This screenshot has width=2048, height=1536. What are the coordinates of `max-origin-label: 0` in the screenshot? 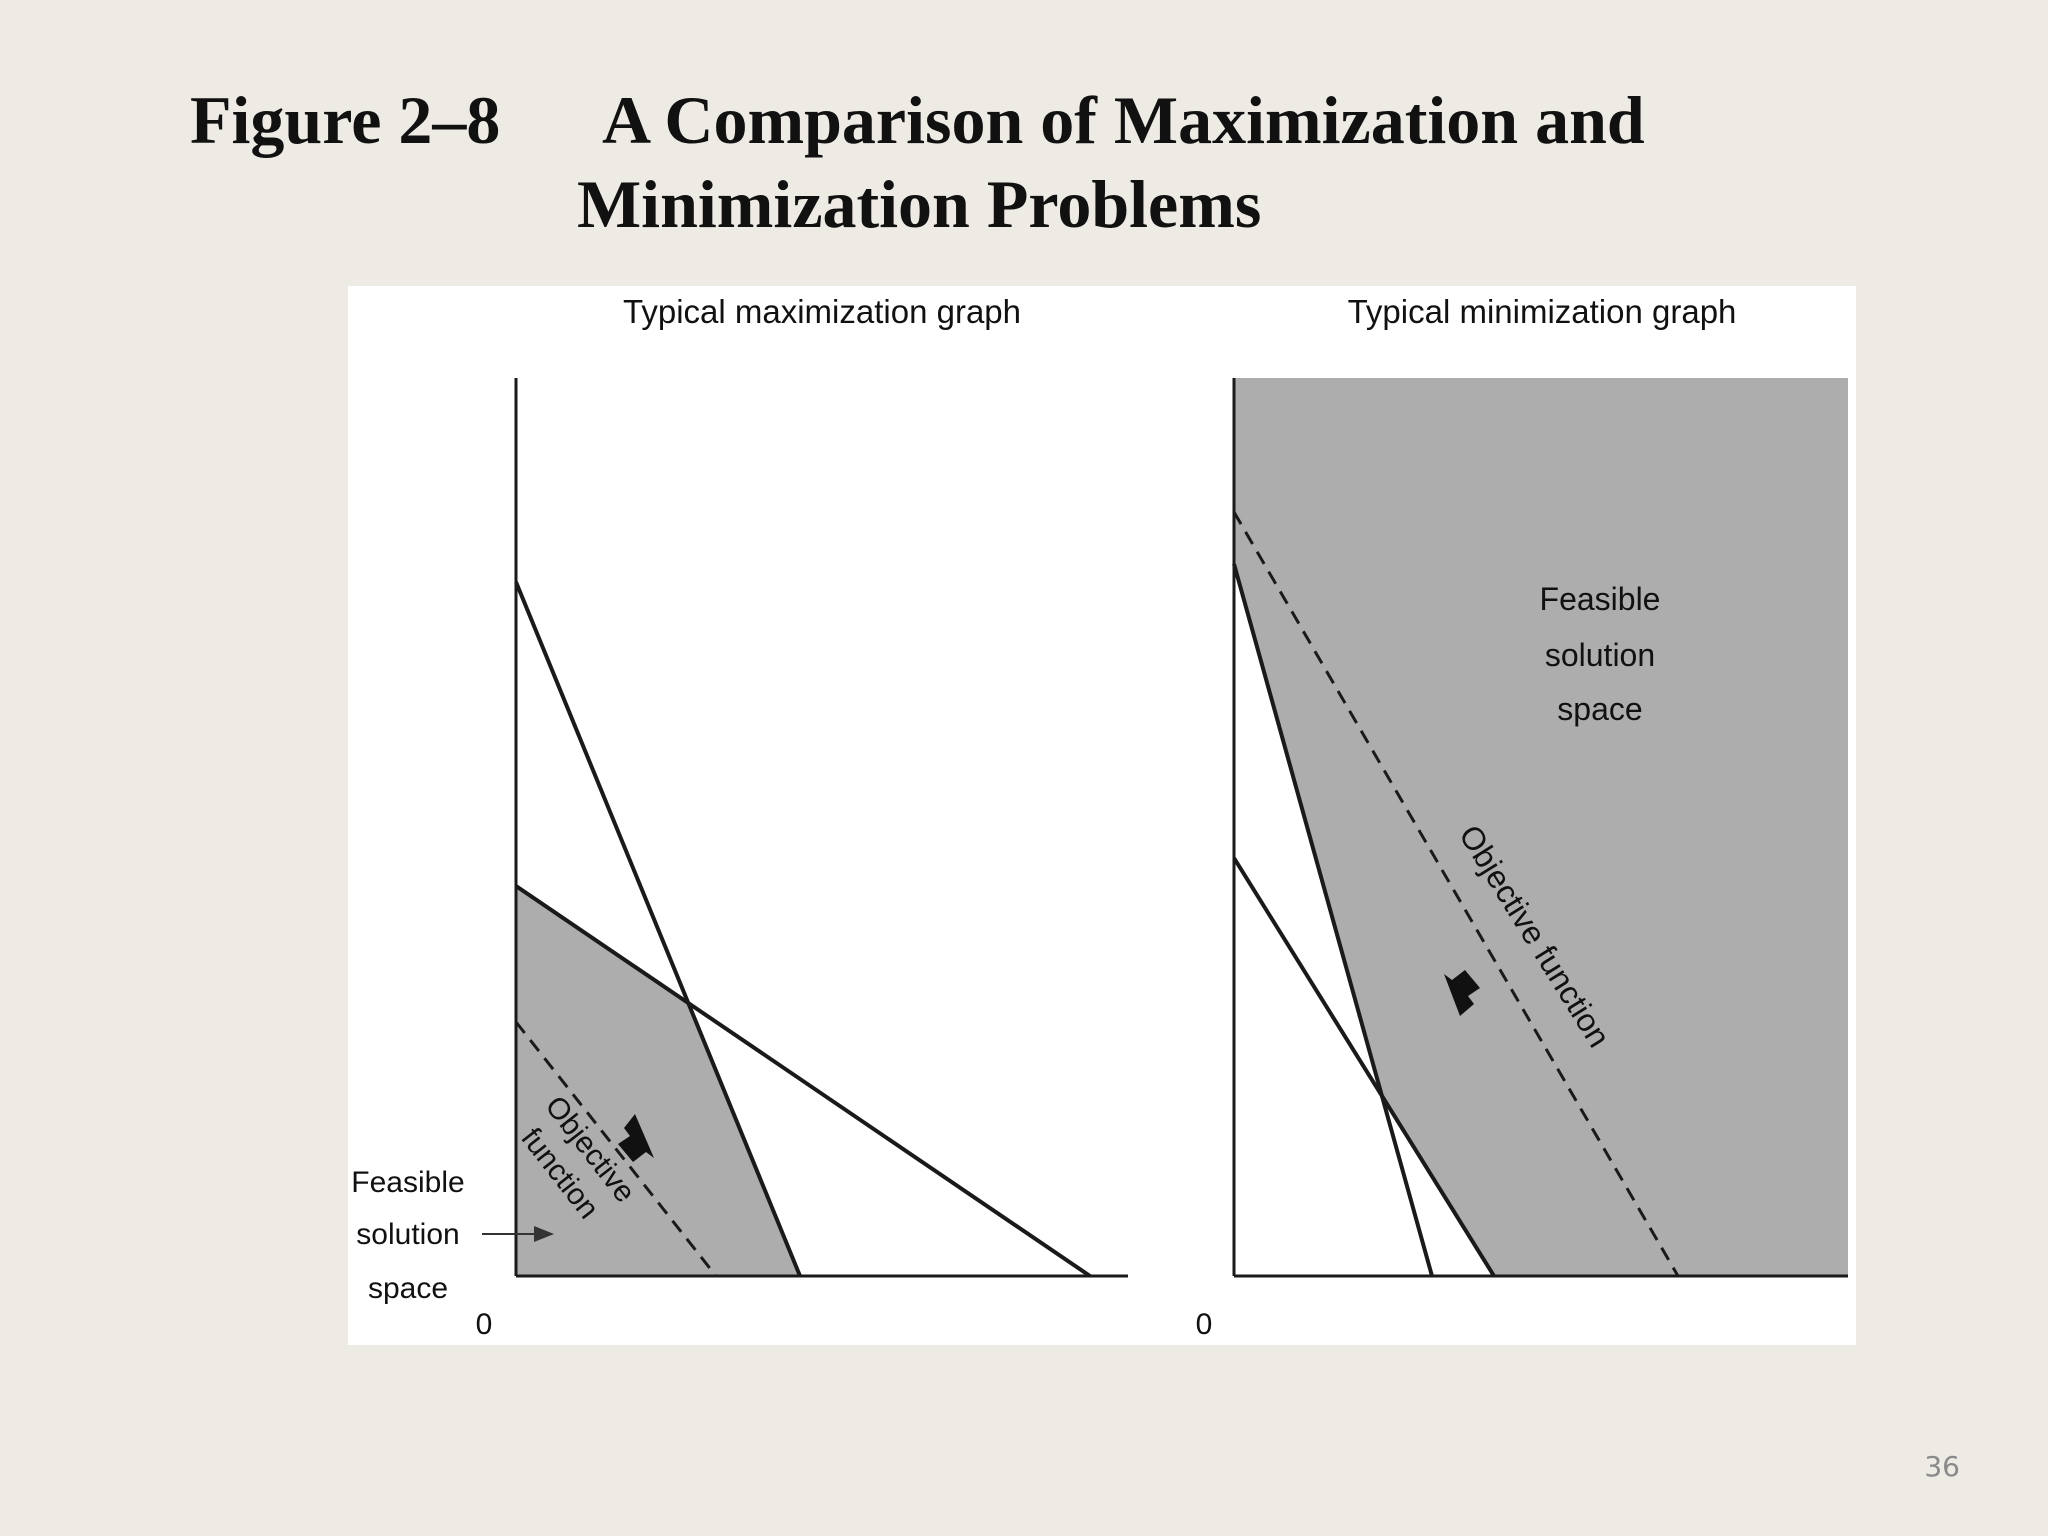 It's located at (484, 1324).